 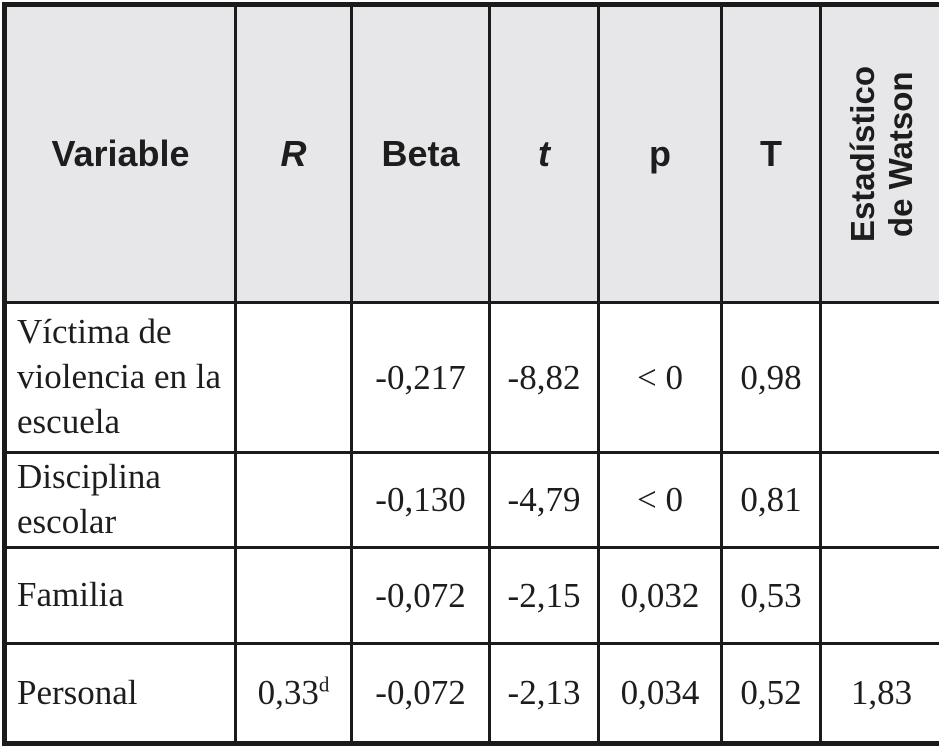 I want to click on cell-r: 0,33d, so click(x=293, y=693).